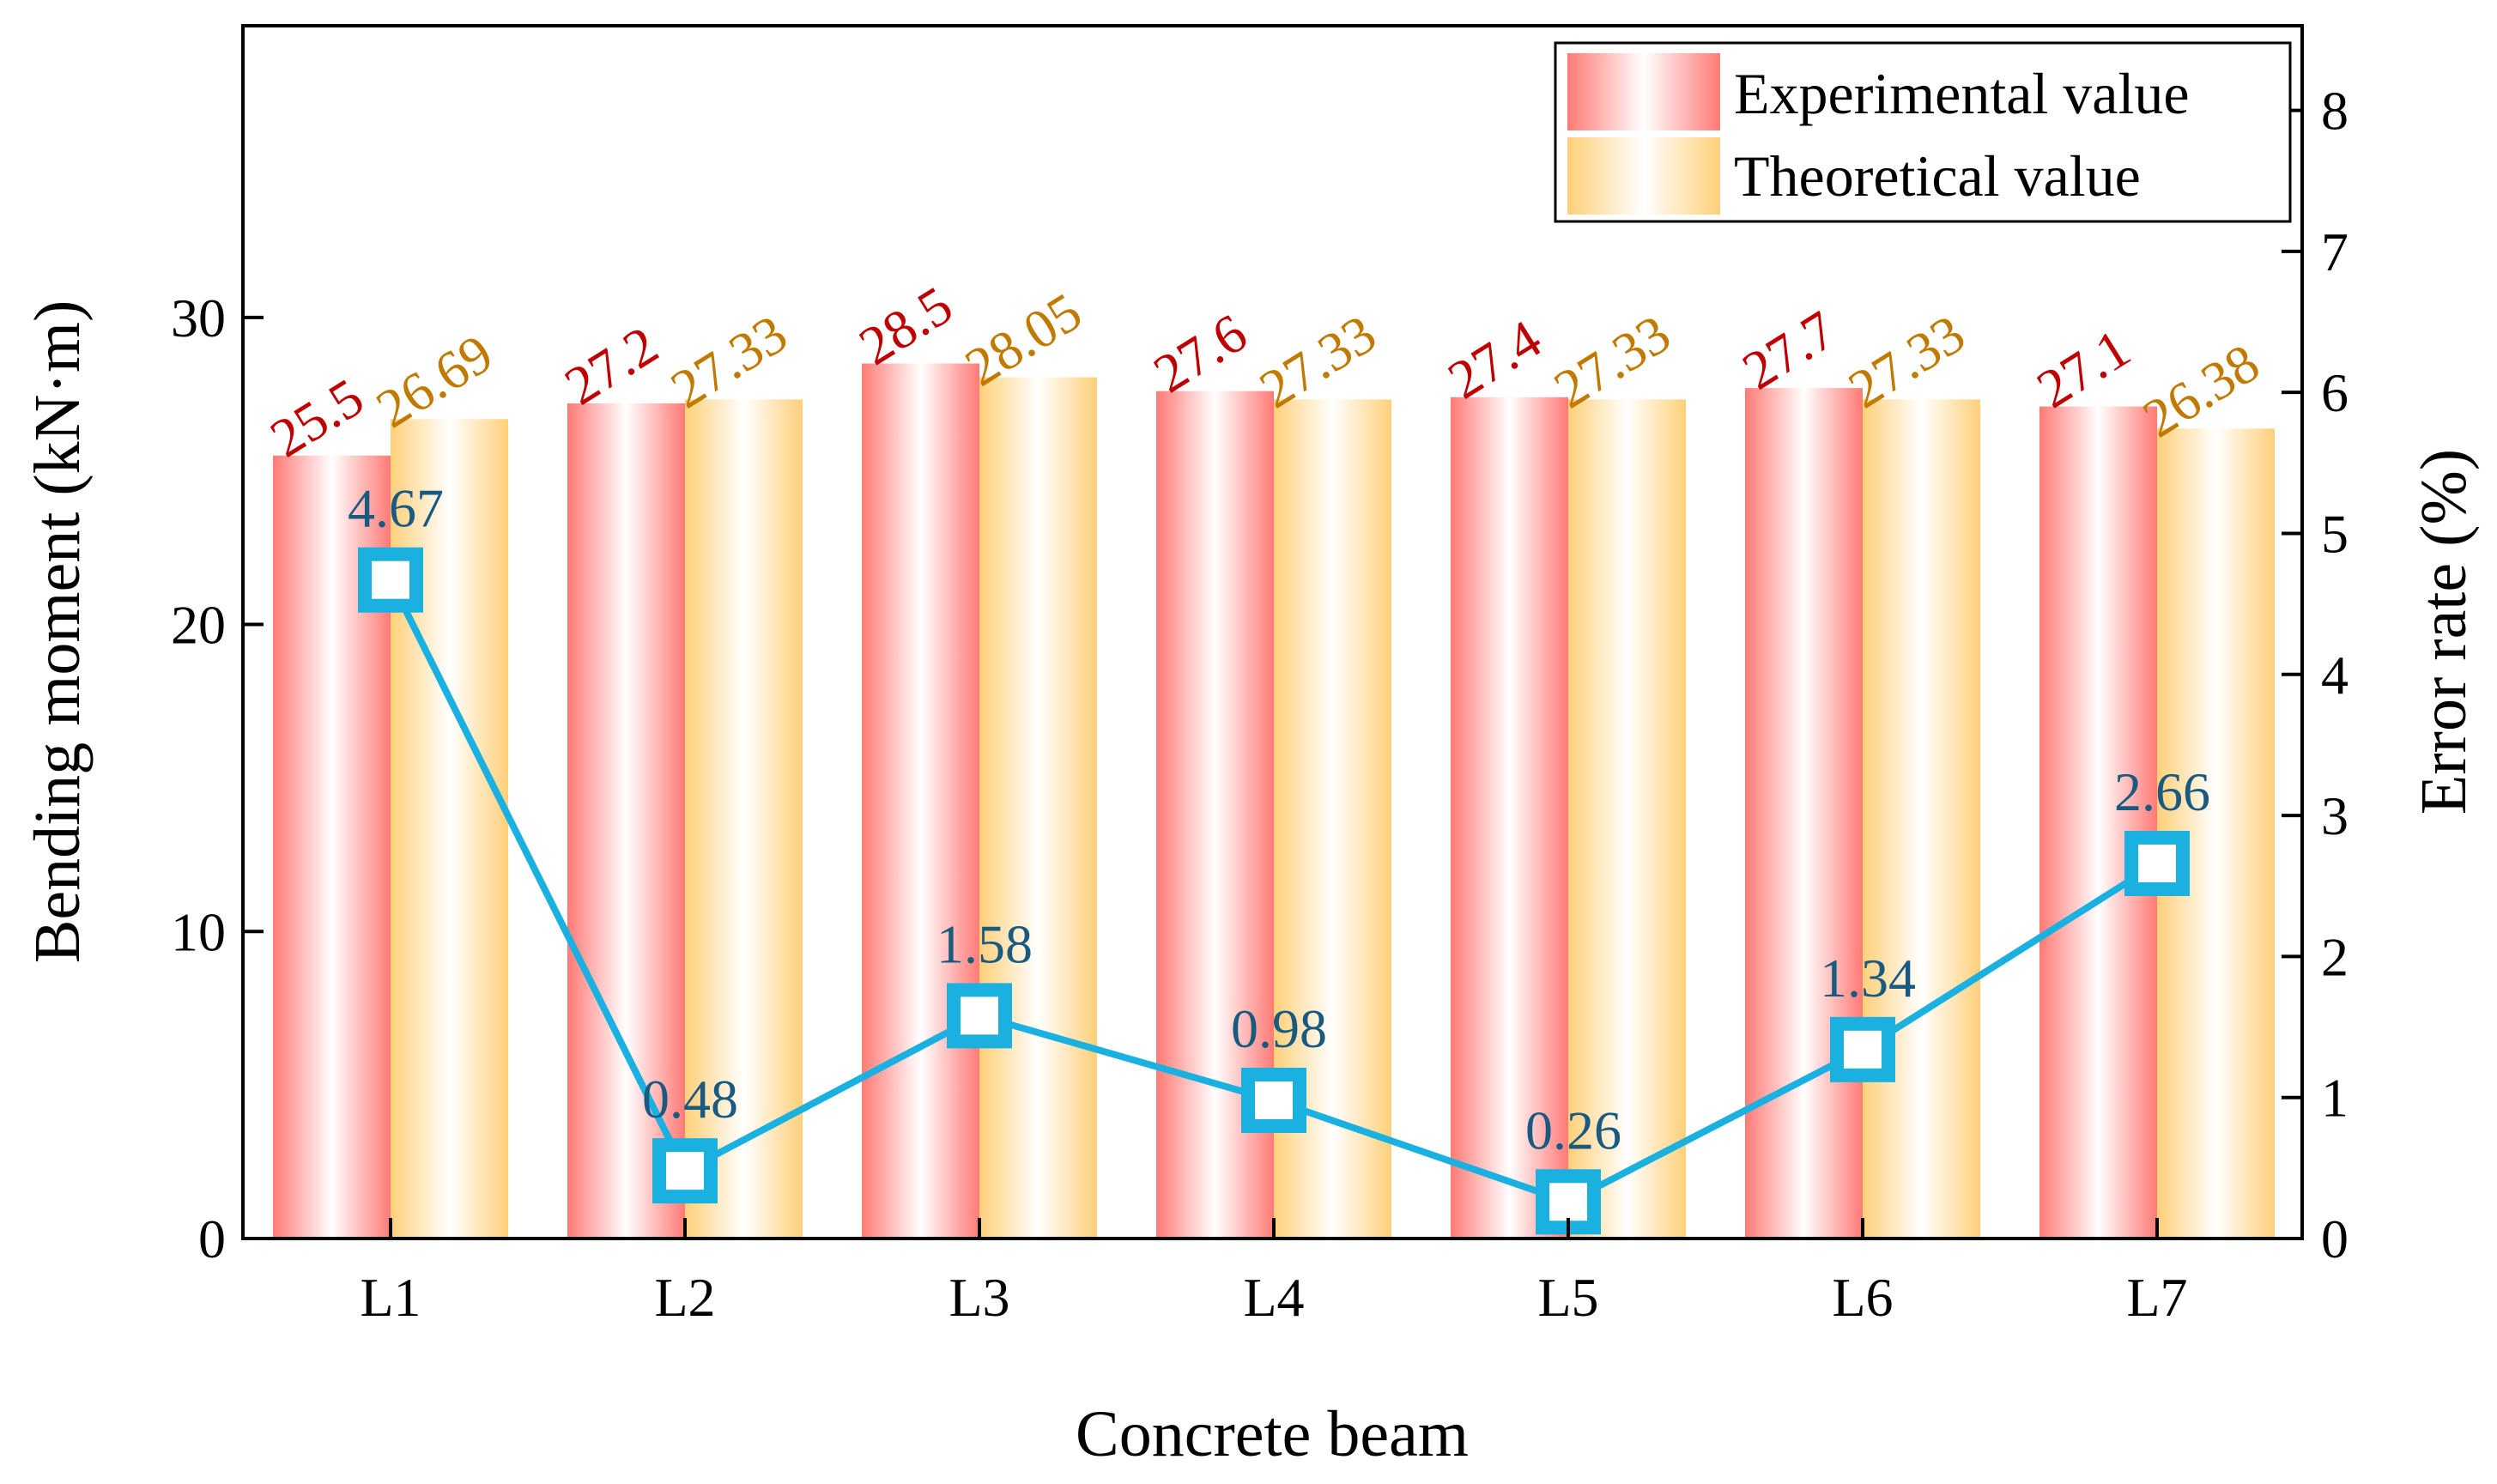 This screenshot has height=1484, width=2497. I want to click on error-label-L2: 0.48, so click(690, 1099).